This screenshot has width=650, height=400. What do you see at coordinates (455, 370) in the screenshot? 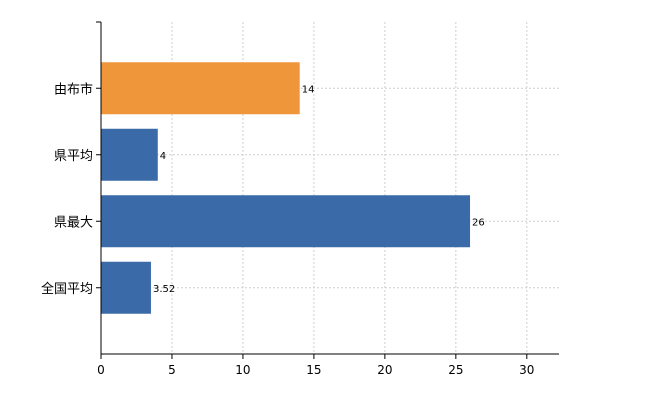
I see `x-tick-label: 25` at bounding box center [455, 370].